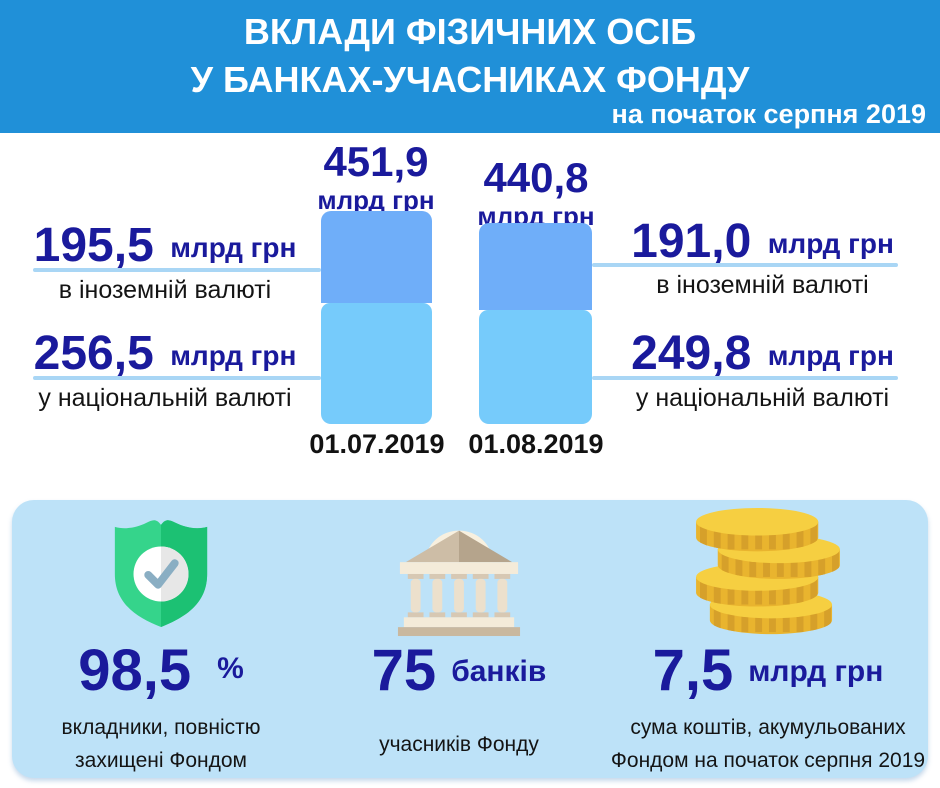 This screenshot has width=940, height=788. What do you see at coordinates (376, 200) in the screenshot?
I see `bar1-total-unit: млрд грн` at bounding box center [376, 200].